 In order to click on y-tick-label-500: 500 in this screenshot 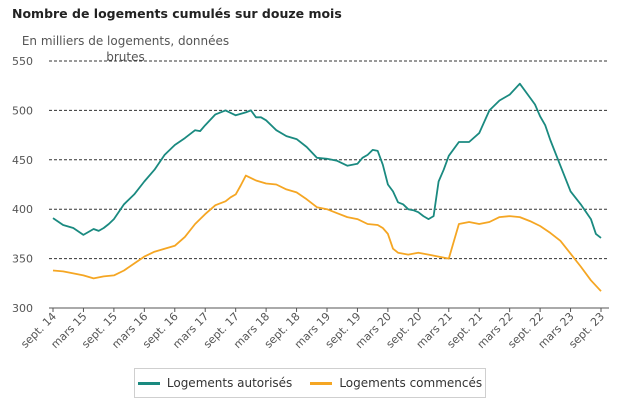, I will do `click(22, 110)`.